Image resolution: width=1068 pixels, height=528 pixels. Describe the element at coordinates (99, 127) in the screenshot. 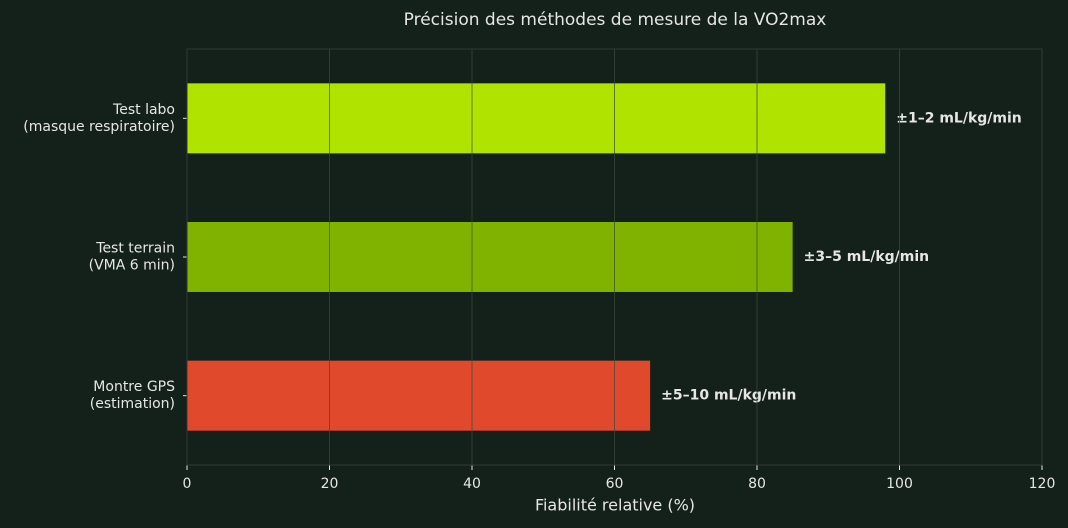

I see `y-tick-label: (masque respiratoire)` at that location.